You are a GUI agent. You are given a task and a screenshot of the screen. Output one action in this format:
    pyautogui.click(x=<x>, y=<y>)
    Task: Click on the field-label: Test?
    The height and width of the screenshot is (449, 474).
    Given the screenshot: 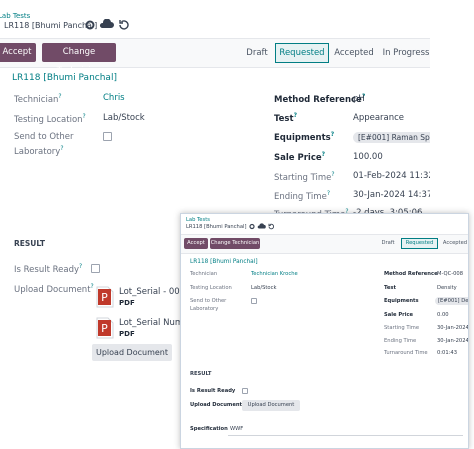 What is the action you would take?
    pyautogui.click(x=285, y=118)
    